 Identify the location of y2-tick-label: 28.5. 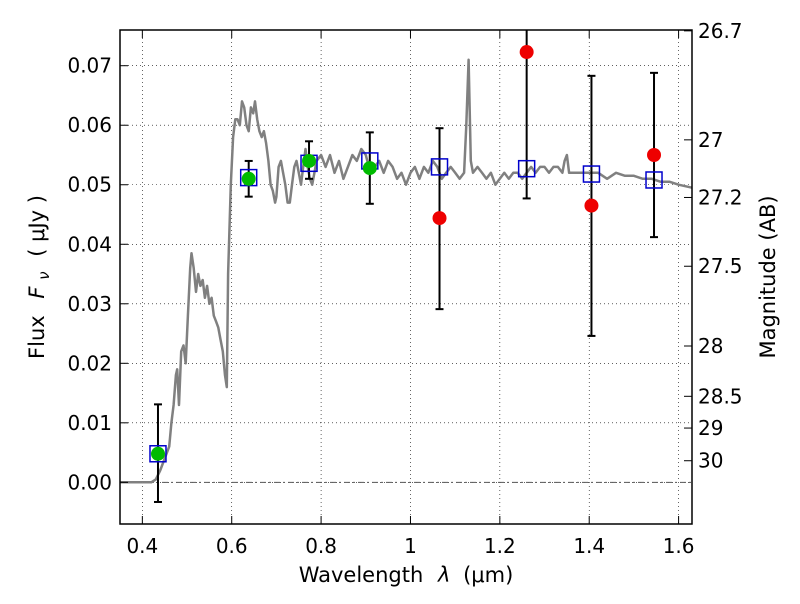
(720, 396).